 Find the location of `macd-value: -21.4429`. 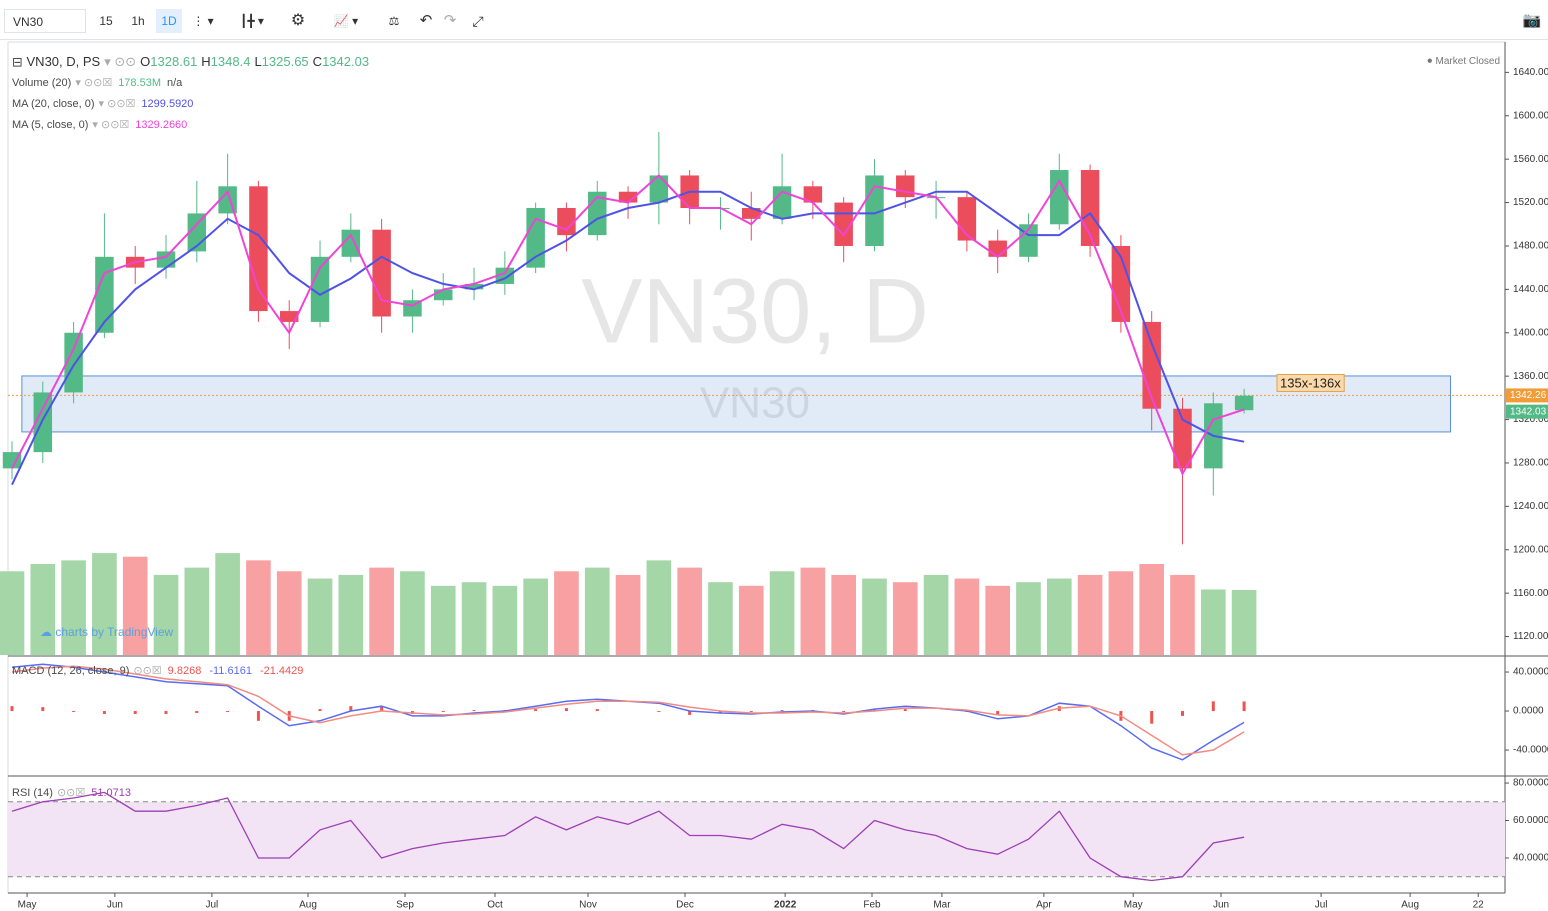

macd-value: -21.4429 is located at coordinates (281, 671).